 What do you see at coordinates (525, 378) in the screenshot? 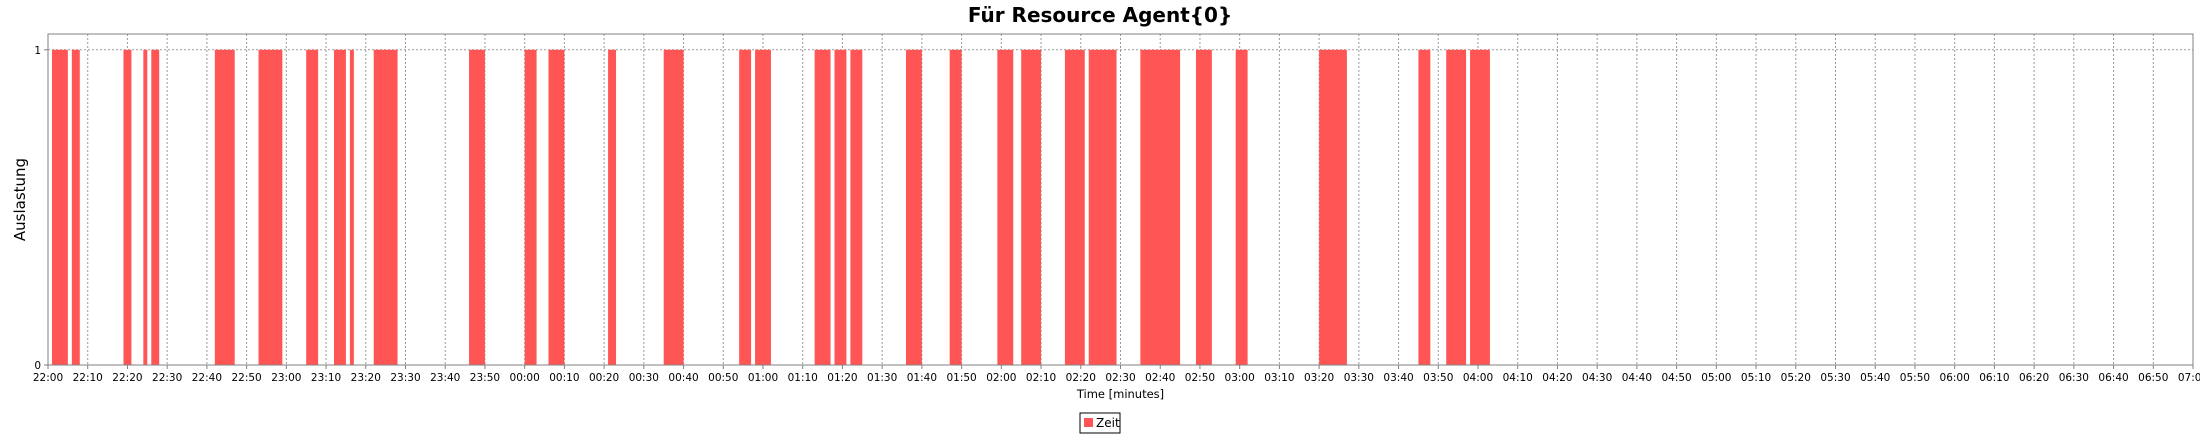
I see `x-tick-label: 00:00` at bounding box center [525, 378].